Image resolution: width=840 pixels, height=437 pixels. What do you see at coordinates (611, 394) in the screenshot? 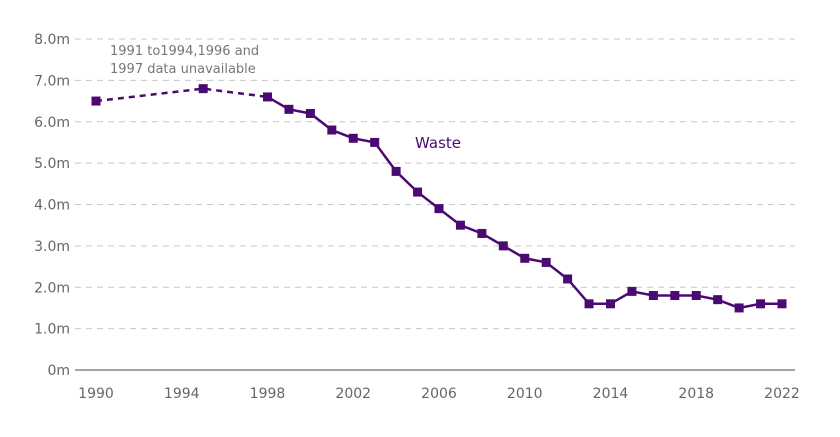
I see `x-tick-label: 2014` at bounding box center [611, 394].